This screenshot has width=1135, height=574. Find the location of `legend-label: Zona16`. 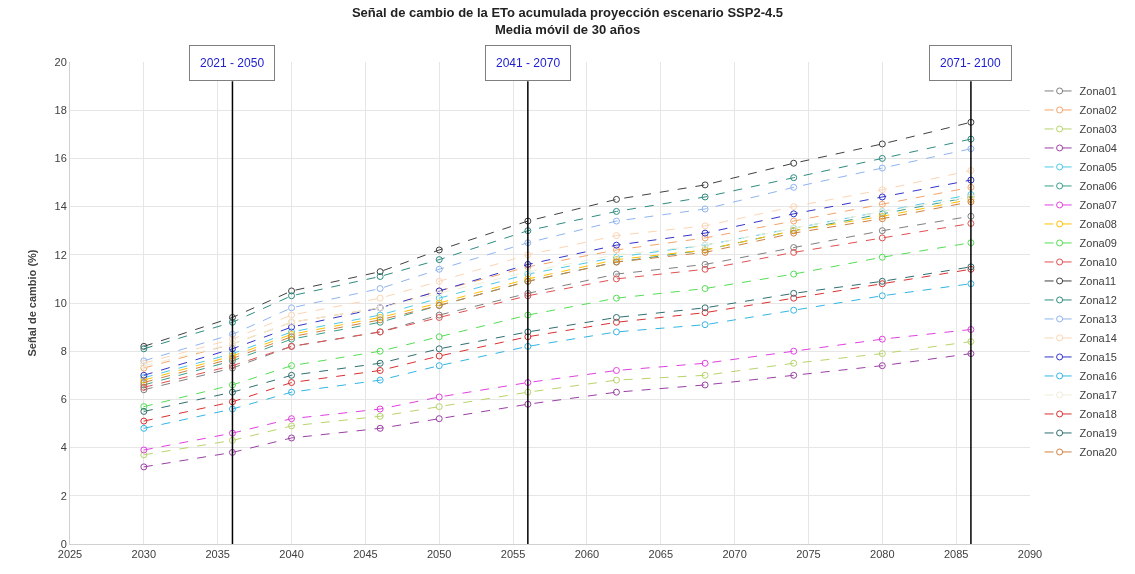

legend-label: Zona16 is located at coordinates (1098, 376).